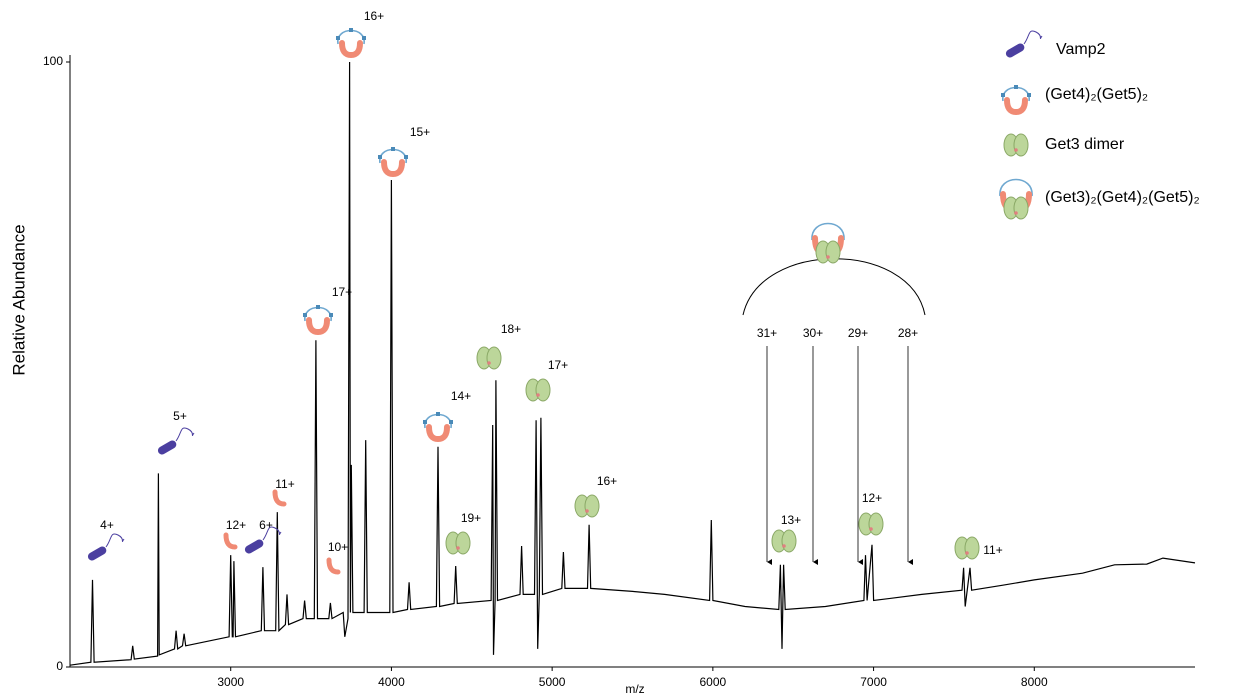 The image size is (1244, 696). Describe the element at coordinates (230, 682) in the screenshot. I see `x-tick-label: 3000` at that location.